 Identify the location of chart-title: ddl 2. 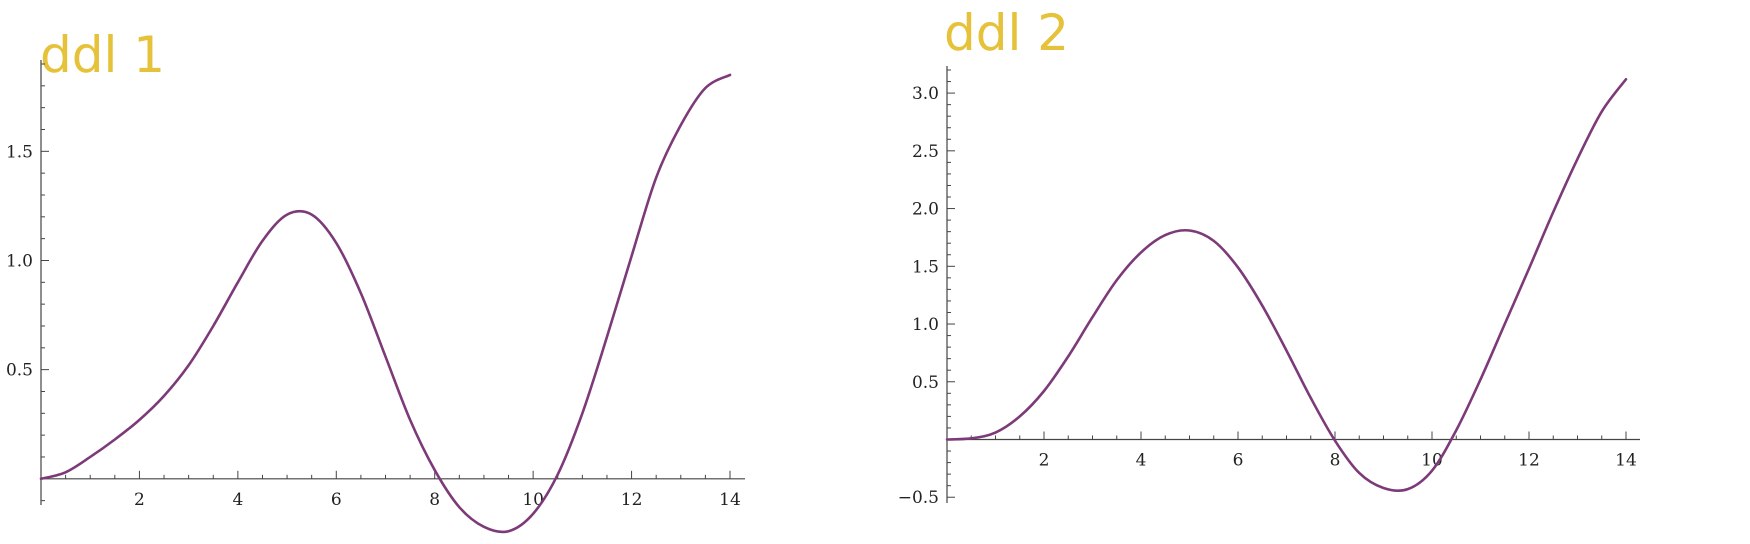
(1006, 33).